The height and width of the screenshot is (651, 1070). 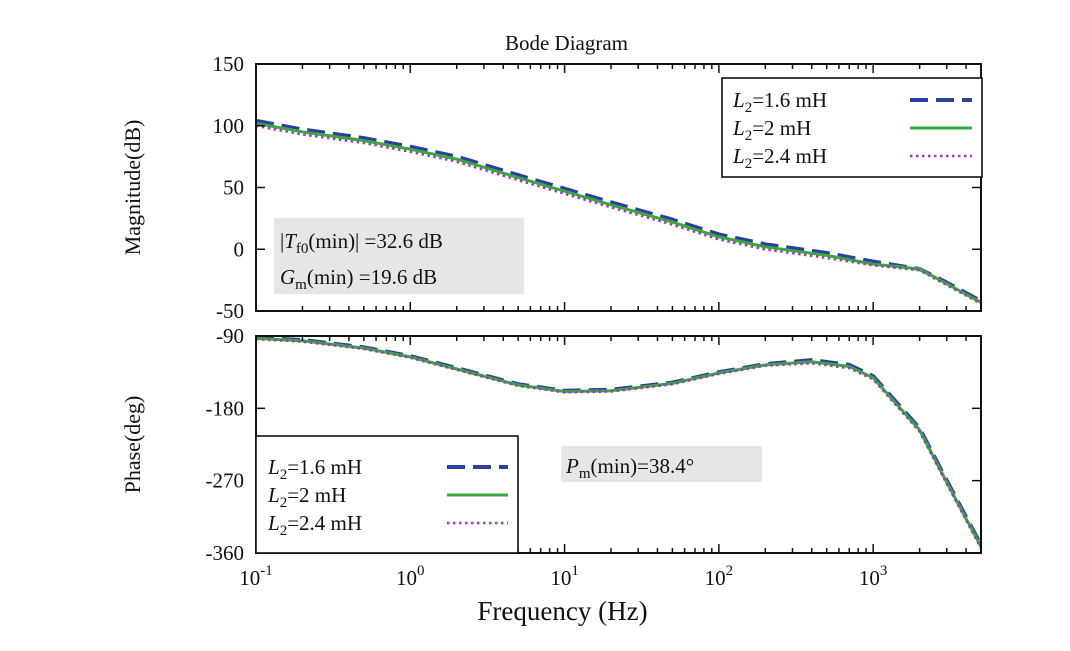 I want to click on x-tick-label: 10¹, so click(x=564, y=576).